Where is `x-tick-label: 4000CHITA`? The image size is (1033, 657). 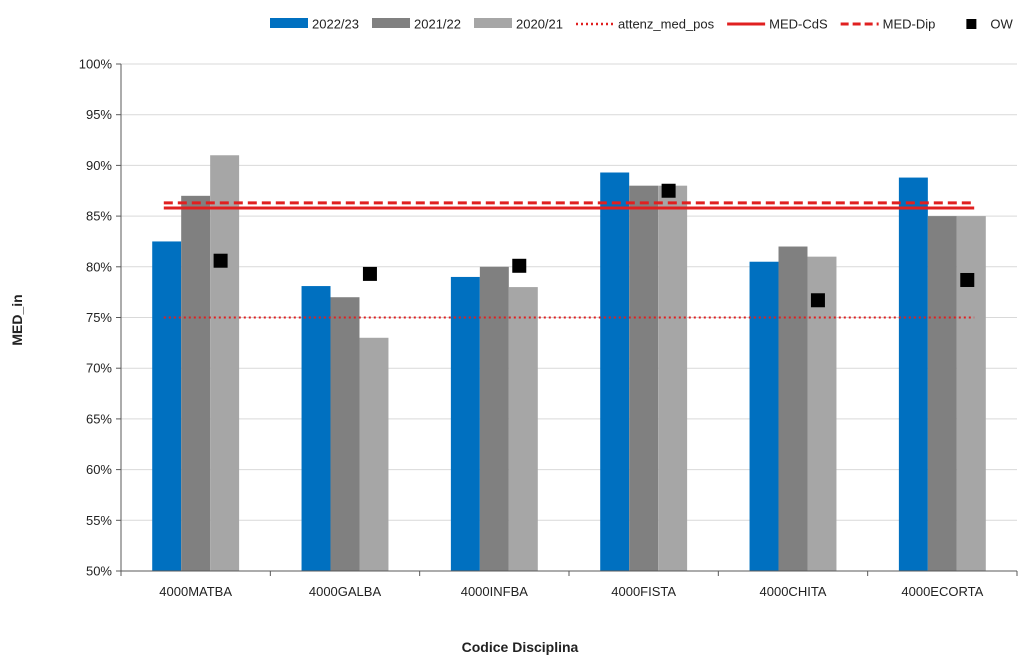 x-tick-label: 4000CHITA is located at coordinates (793, 591).